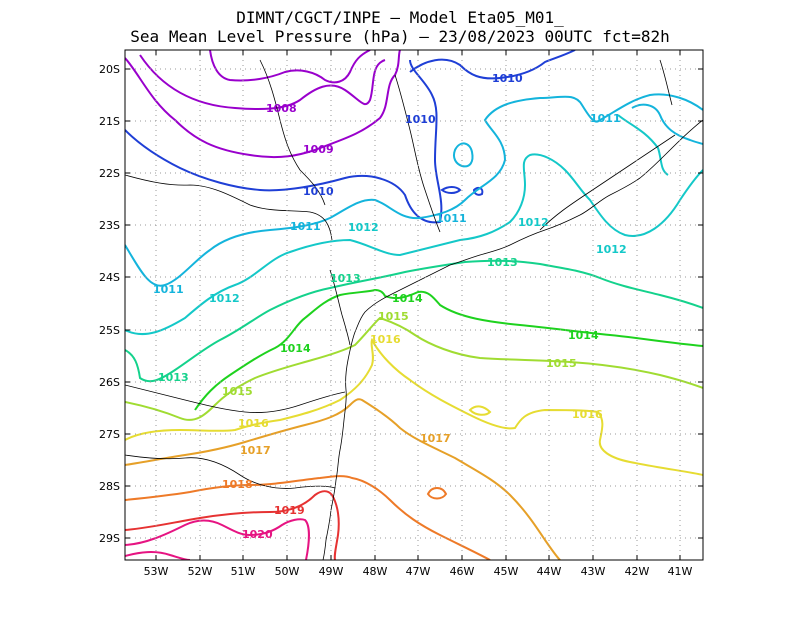 The image size is (800, 618). What do you see at coordinates (506, 571) in the screenshot?
I see `lon-label: 45W` at bounding box center [506, 571].